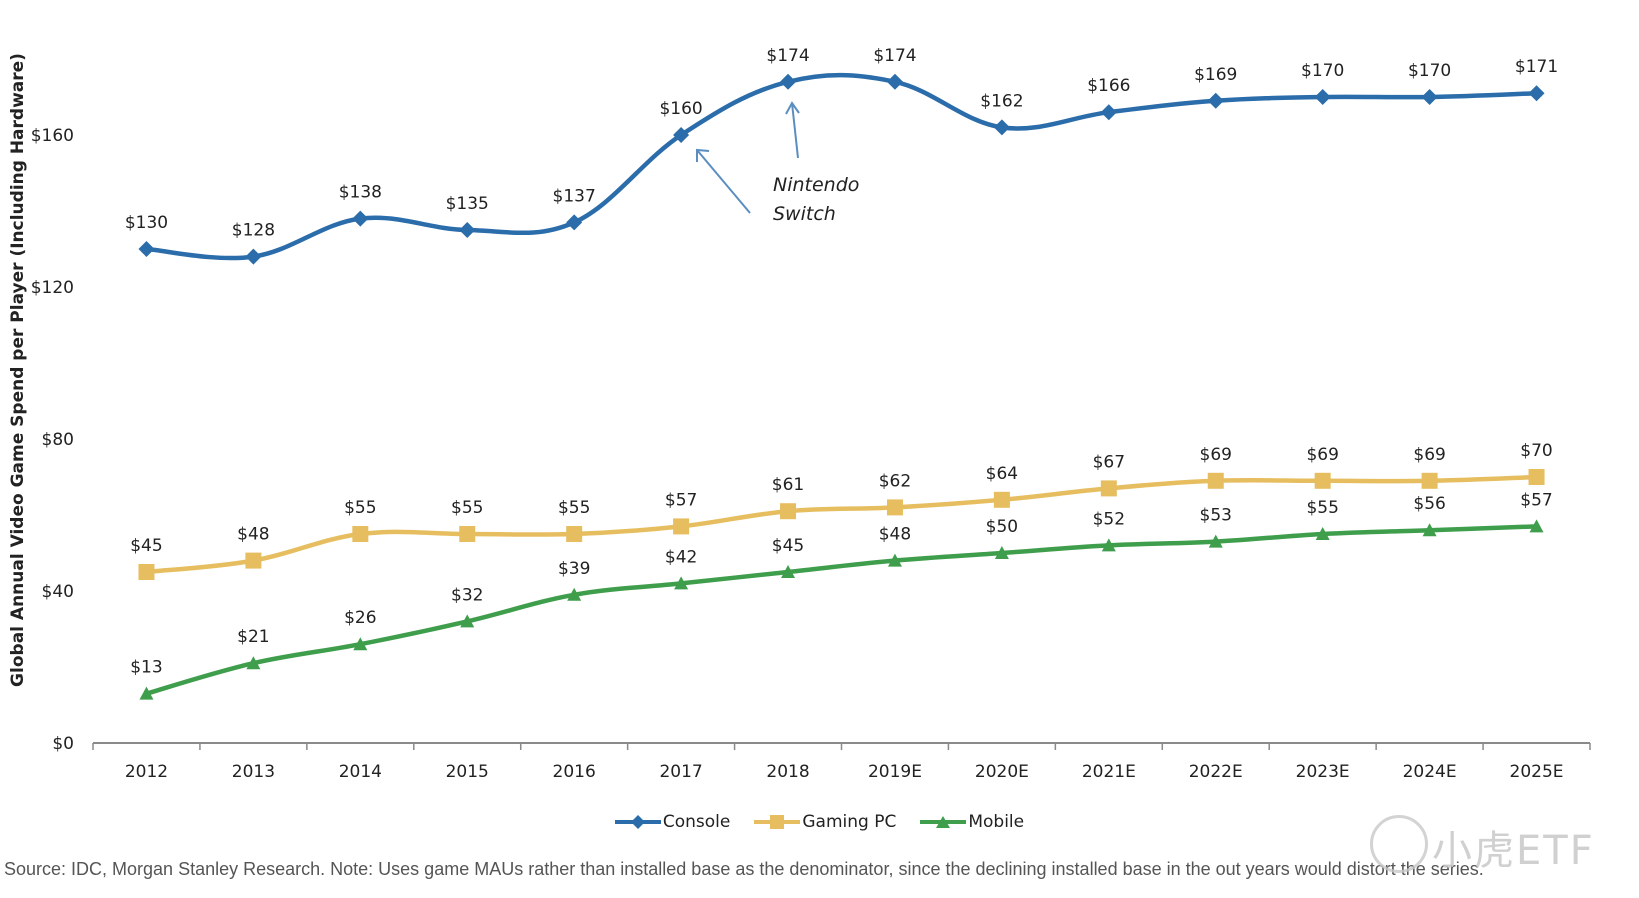 This screenshot has width=1639, height=898. I want to click on data-label-console: $138, so click(360, 193).